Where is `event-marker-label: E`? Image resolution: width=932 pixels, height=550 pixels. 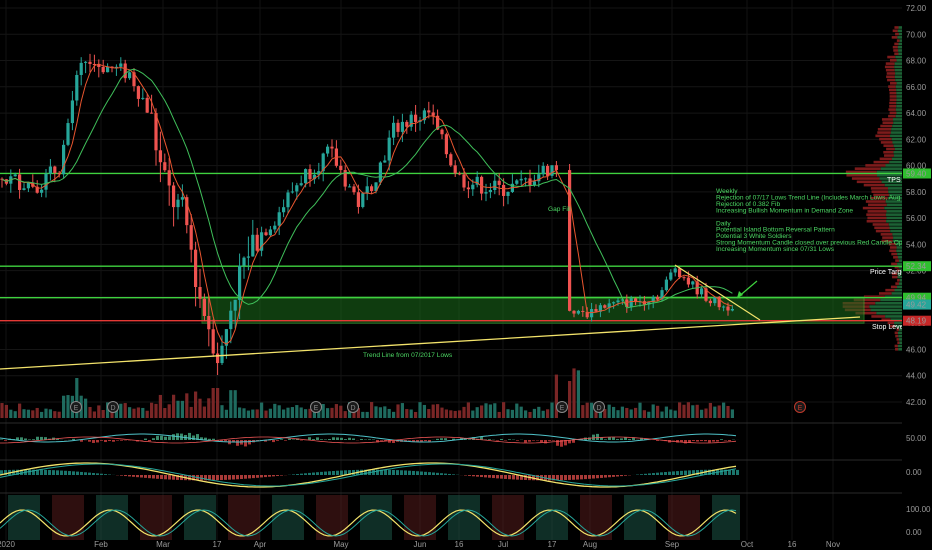 event-marker-label: E is located at coordinates (562, 408).